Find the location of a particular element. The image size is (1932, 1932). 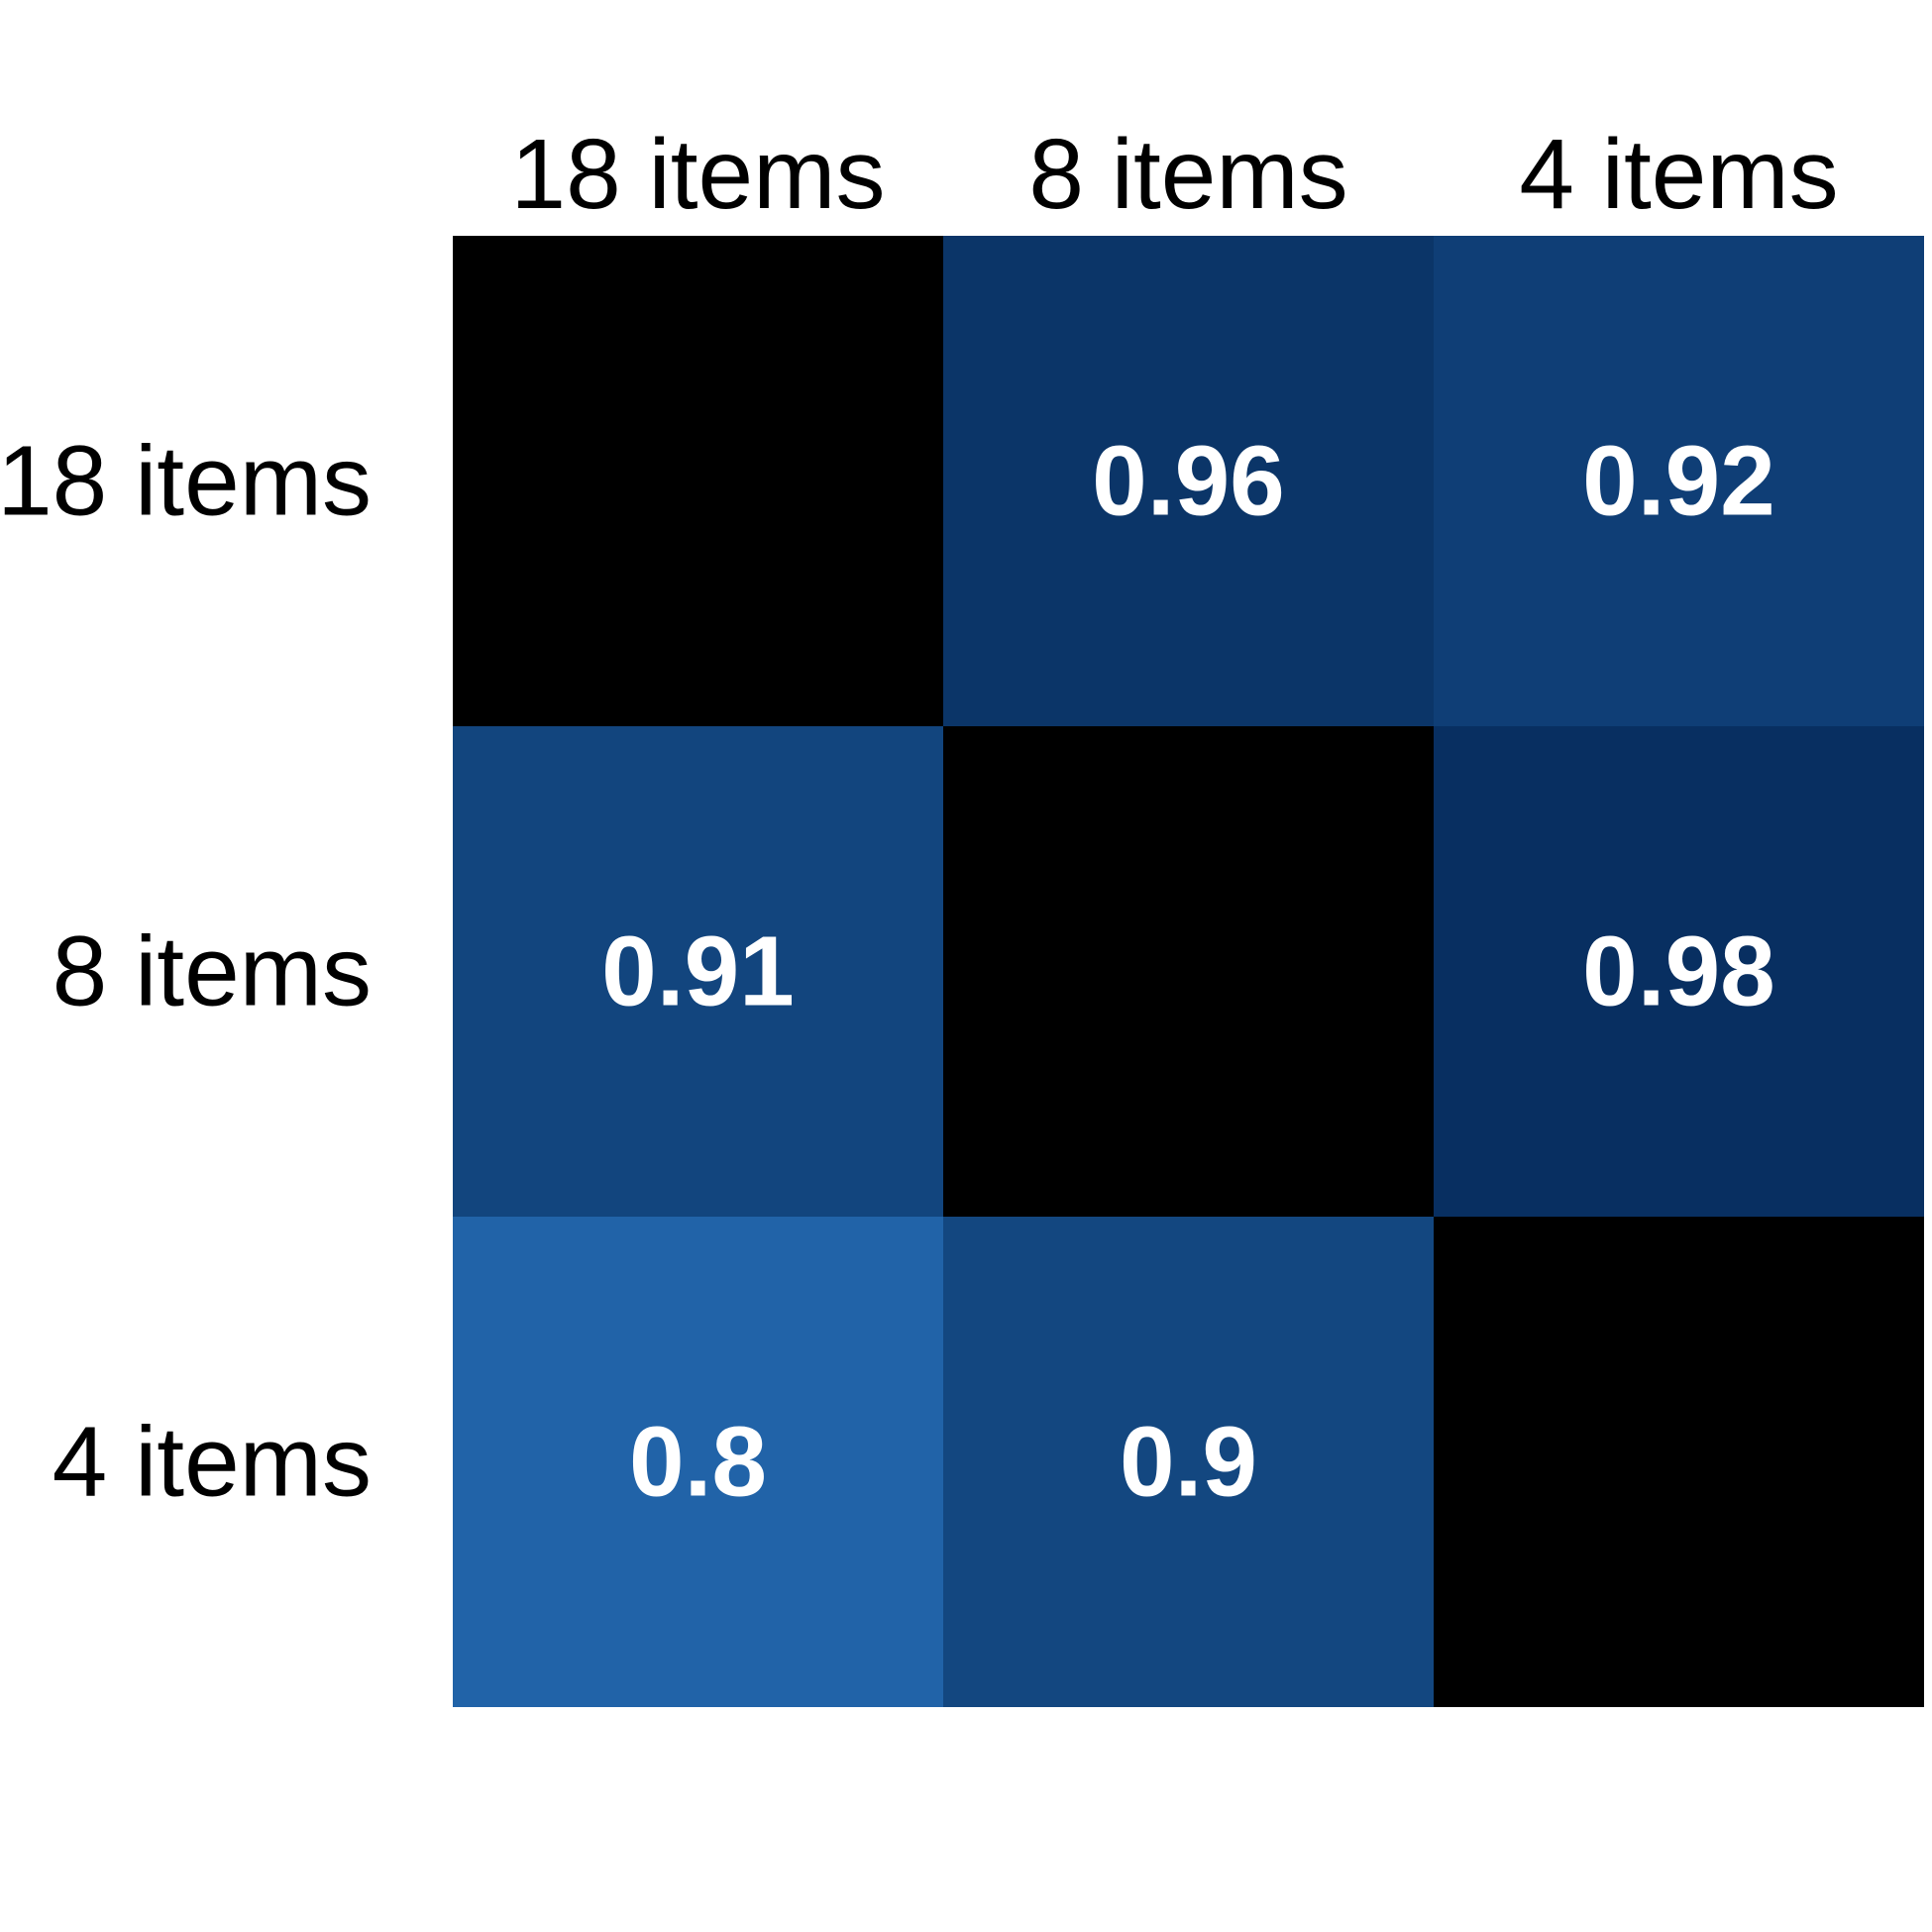

cell-value-label: 0.8 is located at coordinates (698, 1462).